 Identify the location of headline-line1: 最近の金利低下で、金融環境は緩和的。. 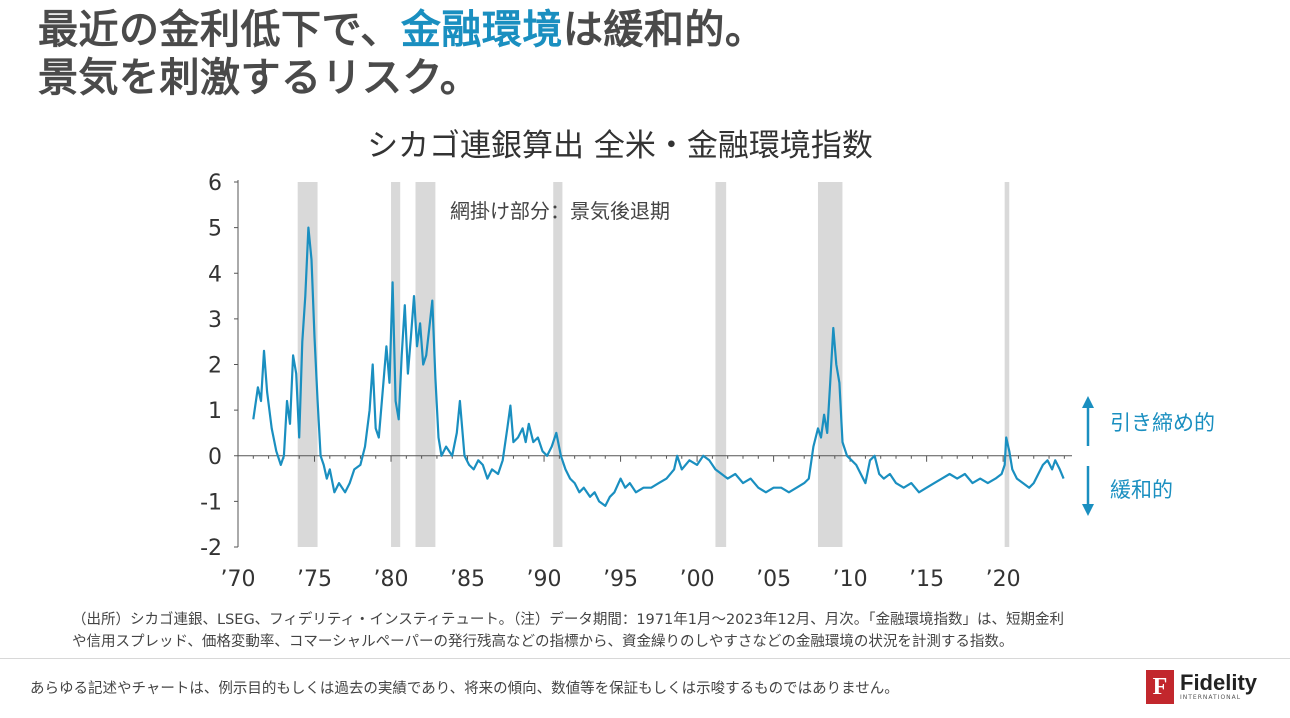
(401, 30).